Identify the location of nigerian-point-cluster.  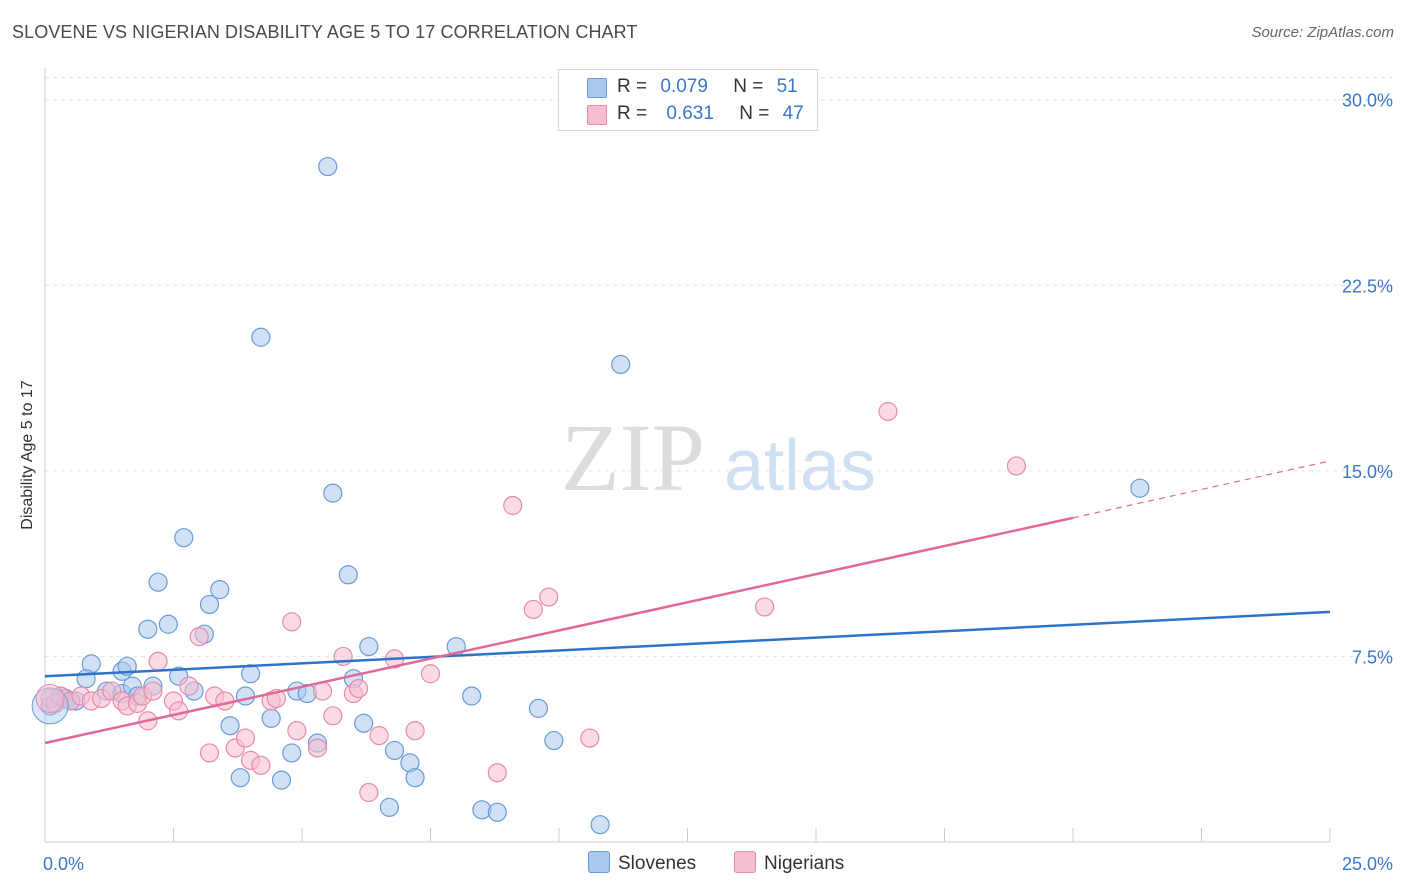
(50, 698).